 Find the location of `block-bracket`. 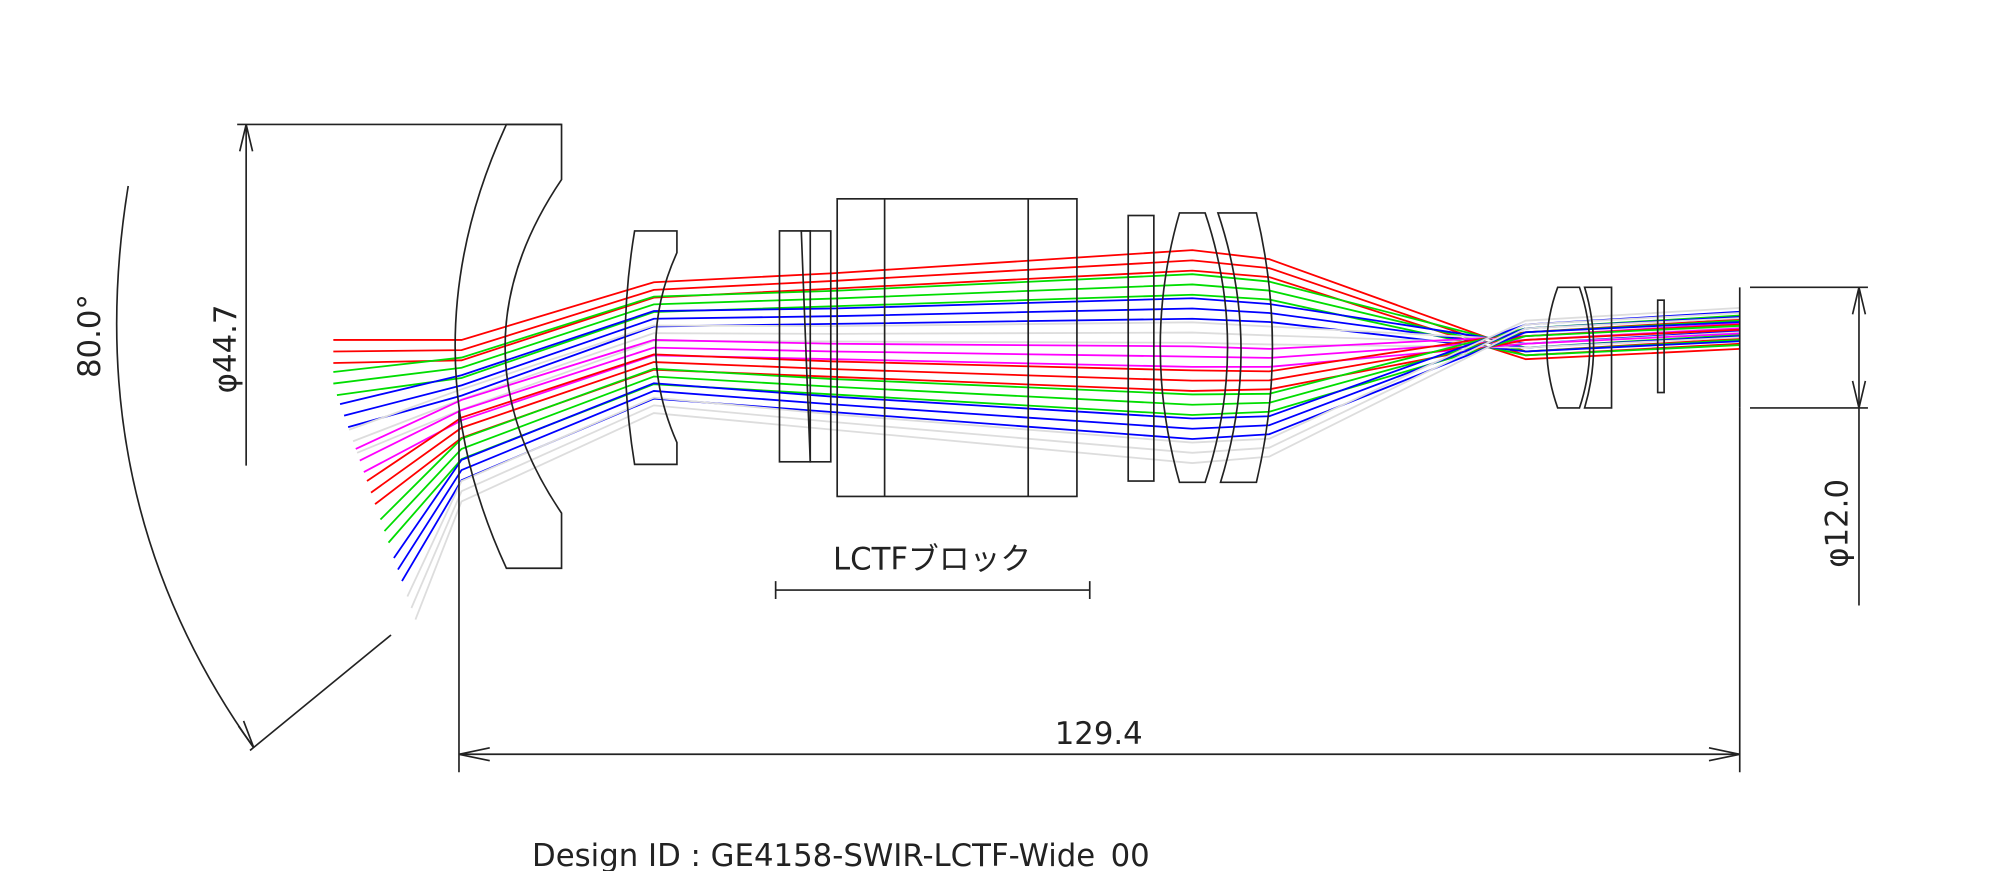

block-bracket is located at coordinates (932, 590).